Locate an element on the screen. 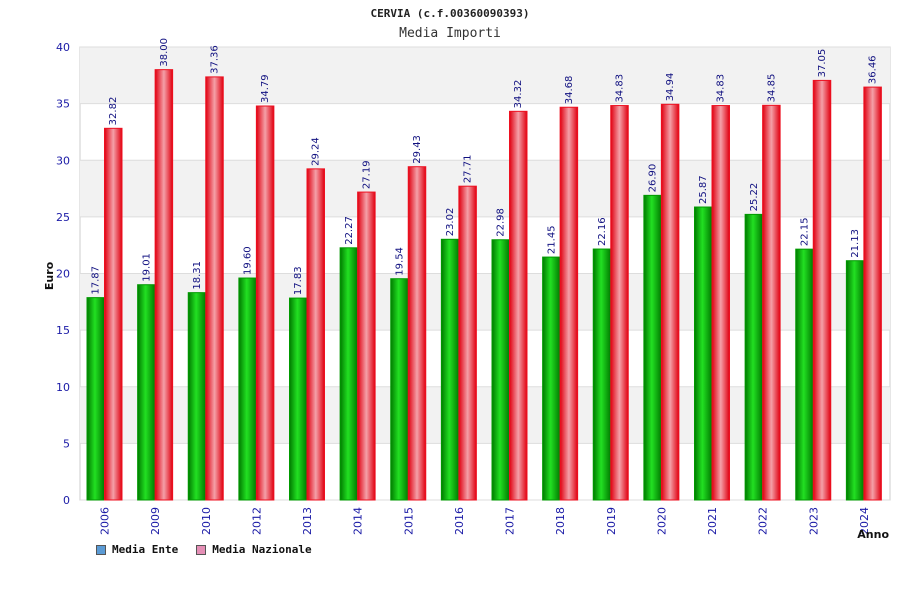 This screenshot has height=600, width=900. bar-value-label: 32.82 is located at coordinates (113, 111).